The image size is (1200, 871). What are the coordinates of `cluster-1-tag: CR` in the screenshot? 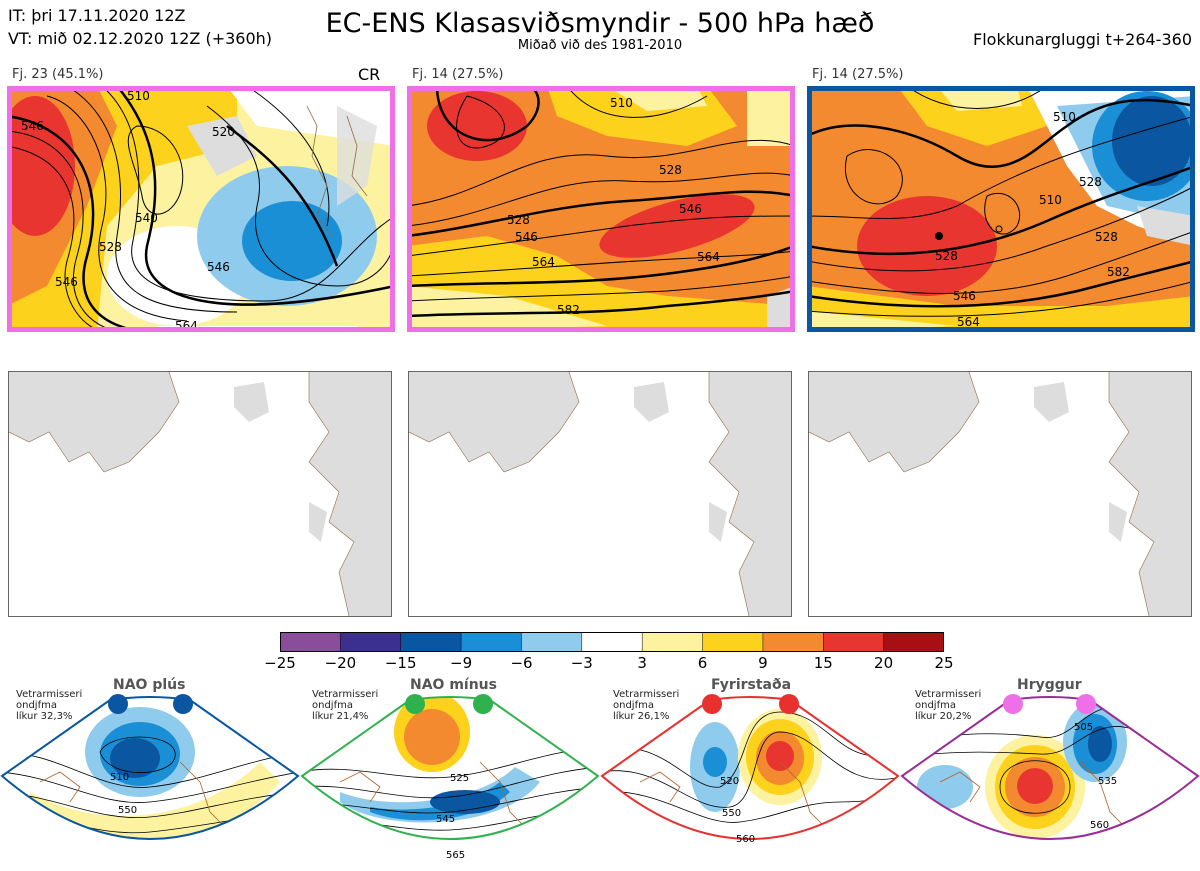 It's located at (369, 74).